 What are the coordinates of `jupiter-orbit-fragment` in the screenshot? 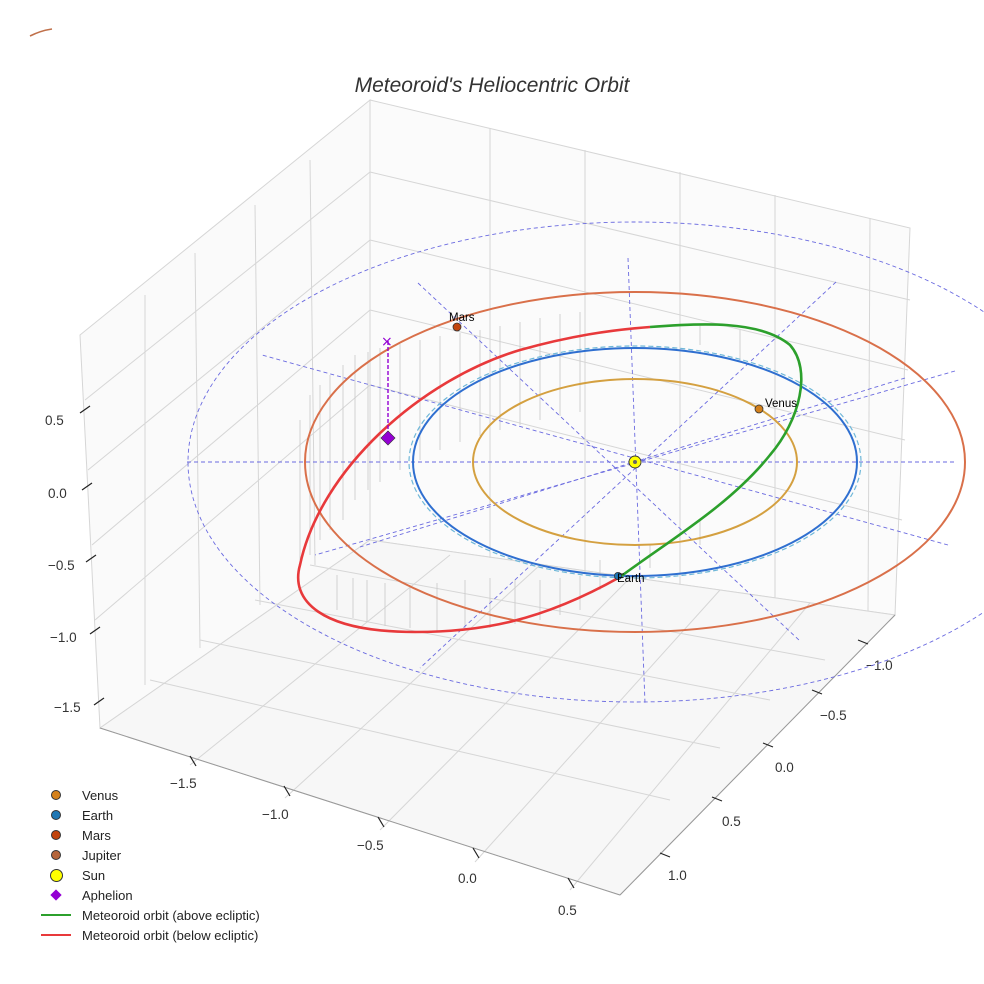 It's located at (41, 32).